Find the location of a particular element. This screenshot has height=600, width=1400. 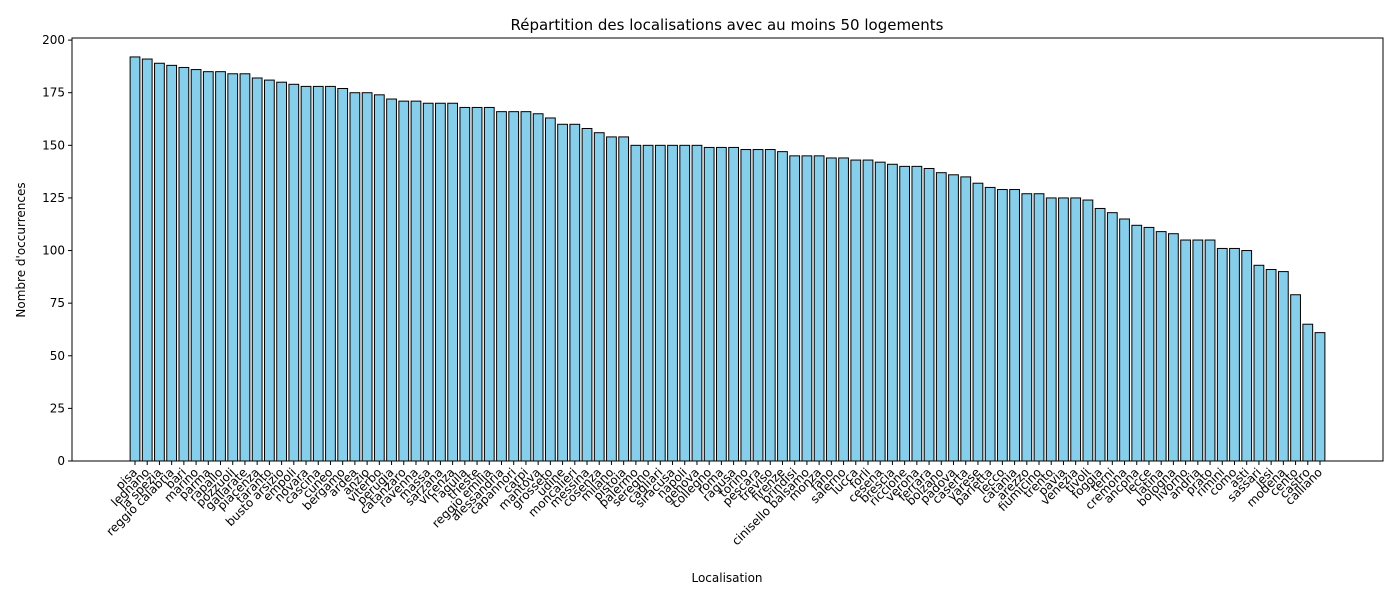

y-tick-label: 125 is located at coordinates (53, 198).